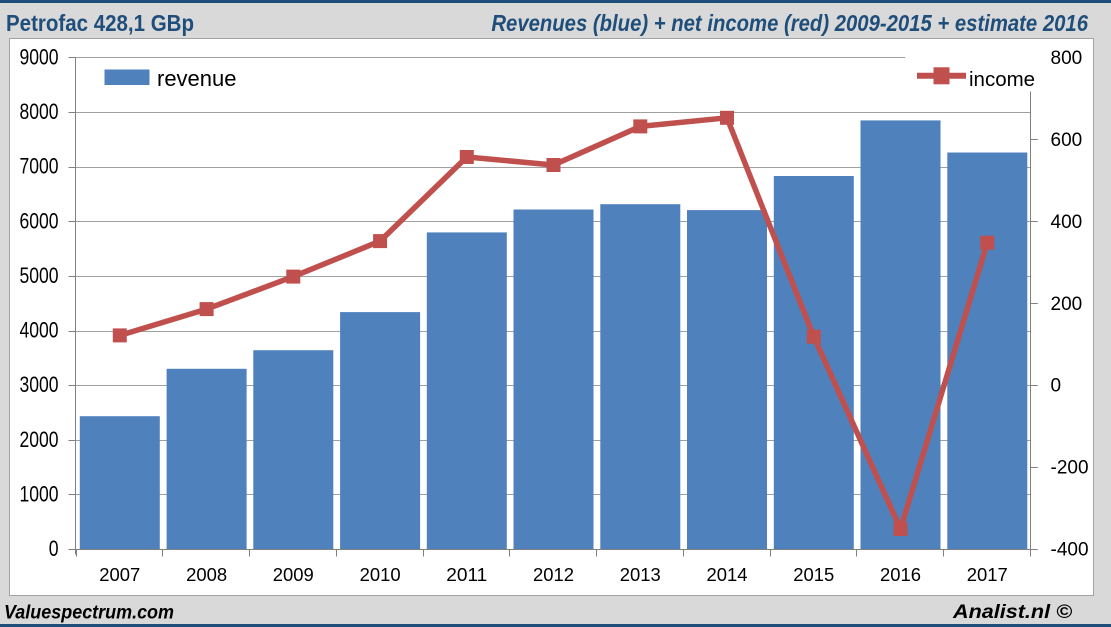 This screenshot has width=1111, height=627. What do you see at coordinates (1067, 304) in the screenshot?
I see `svg-text: 200` at bounding box center [1067, 304].